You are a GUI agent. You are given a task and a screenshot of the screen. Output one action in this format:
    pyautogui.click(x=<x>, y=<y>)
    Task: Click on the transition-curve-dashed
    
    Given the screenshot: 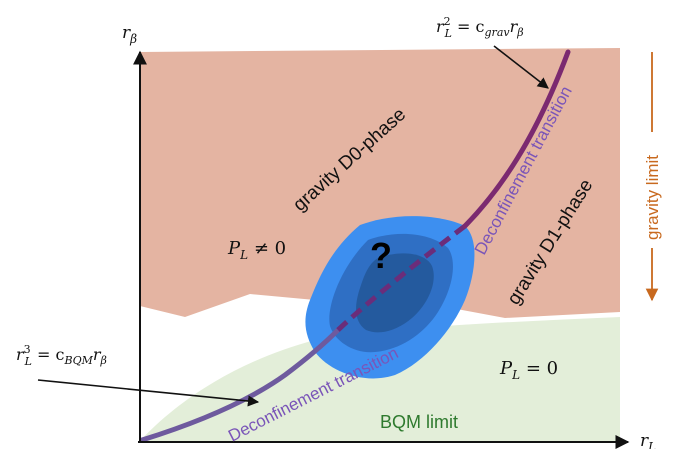 What is the action you would take?
    pyautogui.click(x=401, y=278)
    